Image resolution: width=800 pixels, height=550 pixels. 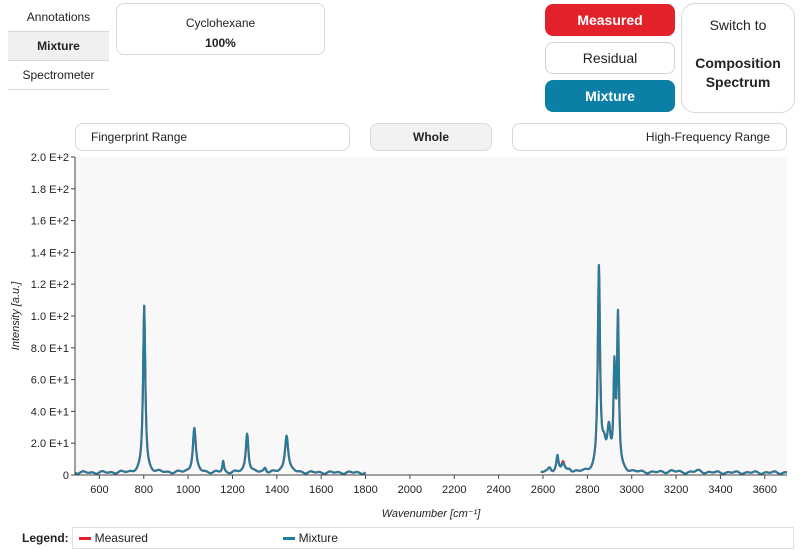 What do you see at coordinates (432, 538) in the screenshot?
I see `legend-box: Measured Mixture` at bounding box center [432, 538].